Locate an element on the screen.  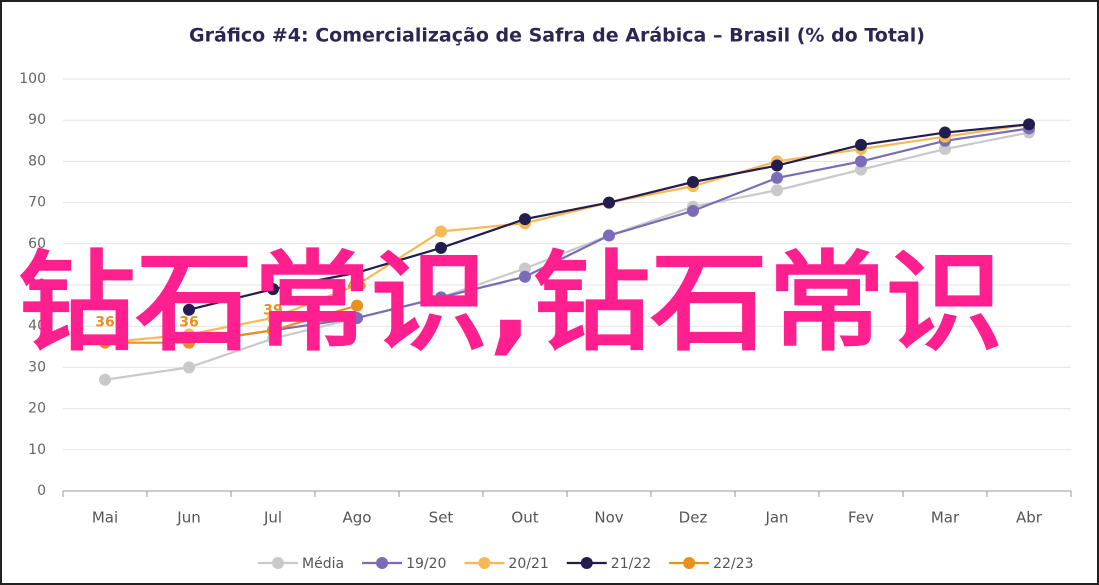
x-tick-label: Mai is located at coordinates (105, 518).